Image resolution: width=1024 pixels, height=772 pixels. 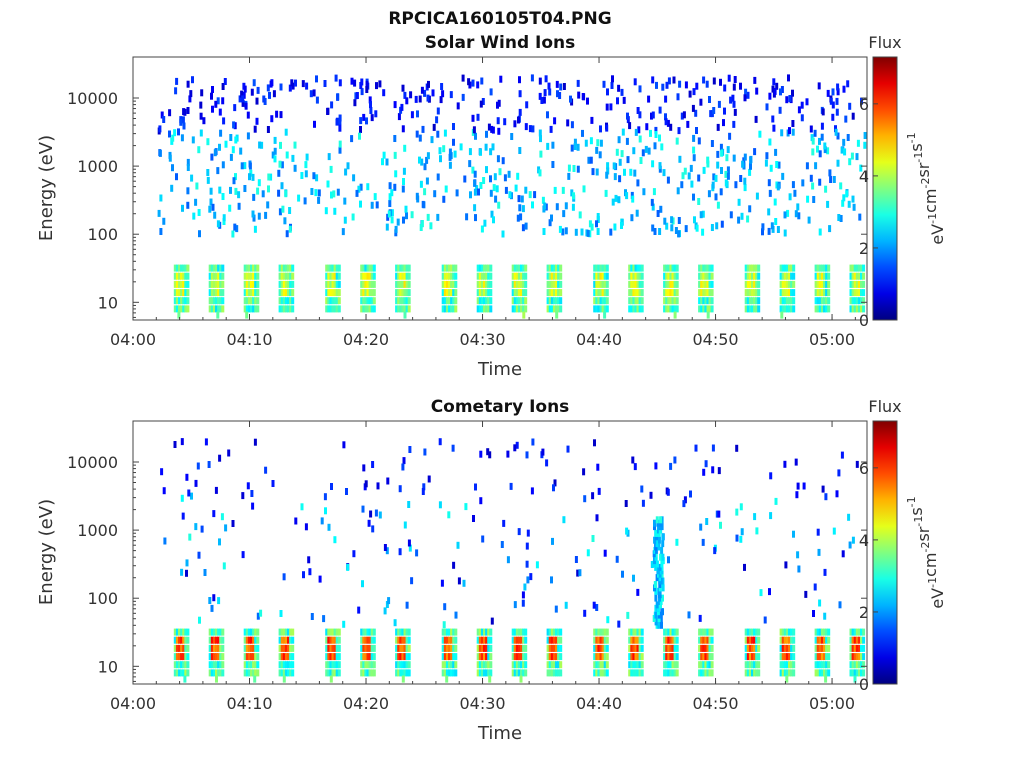 I want to click on colorbar-tick-label: 4, so click(x=864, y=540).